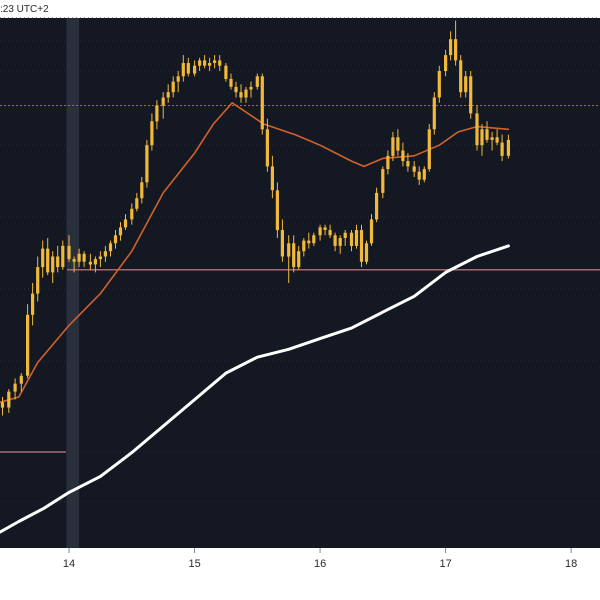  Describe the element at coordinates (445, 564) in the screenshot. I see `x-tick-label: 17` at that location.